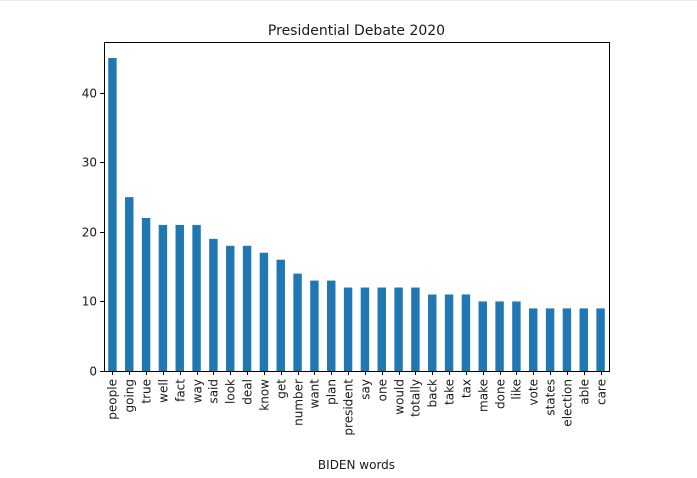 The image size is (697, 478). What do you see at coordinates (179, 297) in the screenshot?
I see `bar-fact` at bounding box center [179, 297].